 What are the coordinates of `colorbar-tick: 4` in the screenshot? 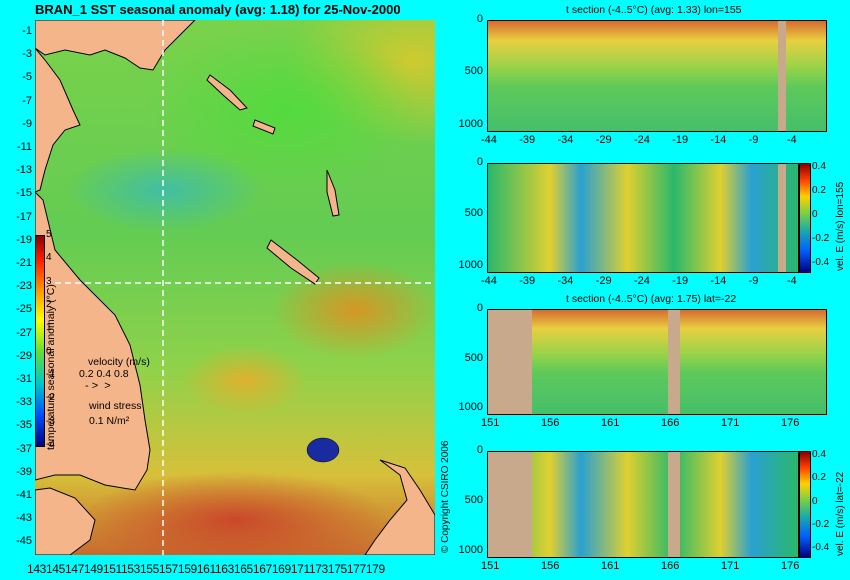 It's located at (49, 258).